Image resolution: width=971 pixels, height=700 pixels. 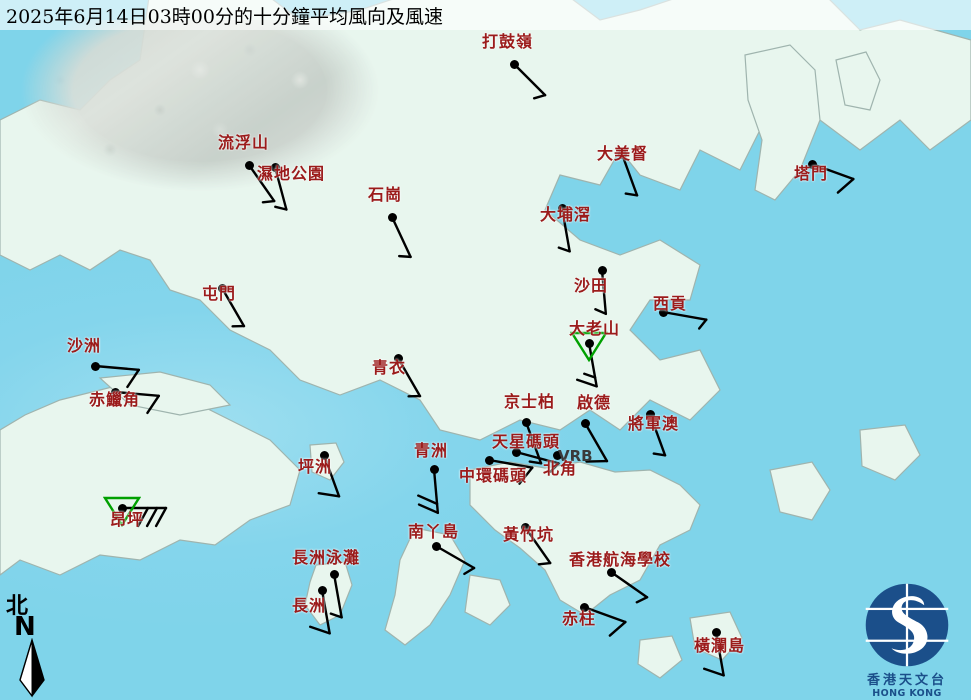 I want to click on station-name-label: 青衣, so click(x=389, y=367).